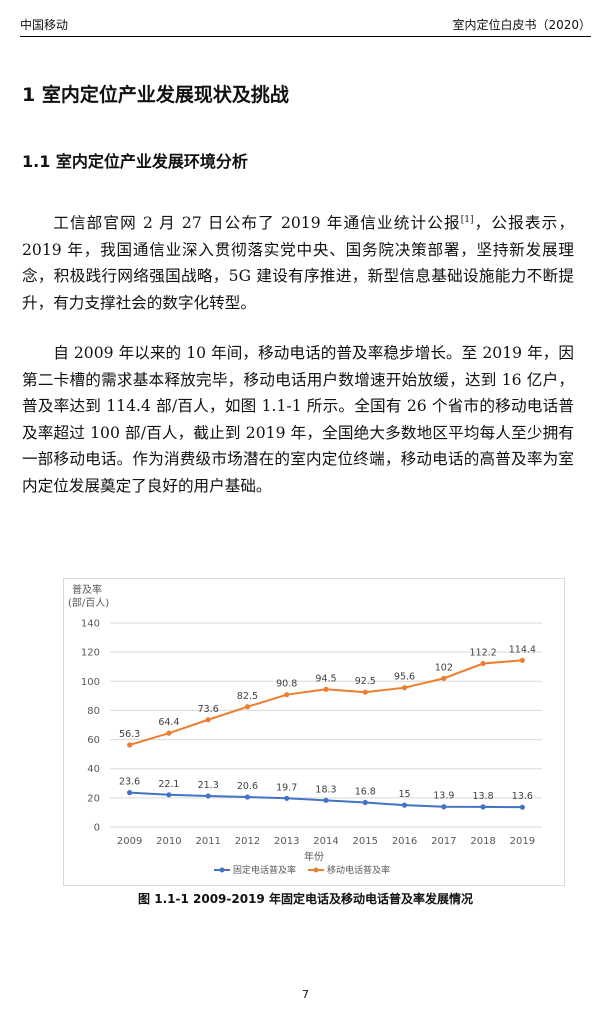 The image size is (611, 1019). What do you see at coordinates (522, 649) in the screenshot?
I see `data-label: 114.4` at bounding box center [522, 649].